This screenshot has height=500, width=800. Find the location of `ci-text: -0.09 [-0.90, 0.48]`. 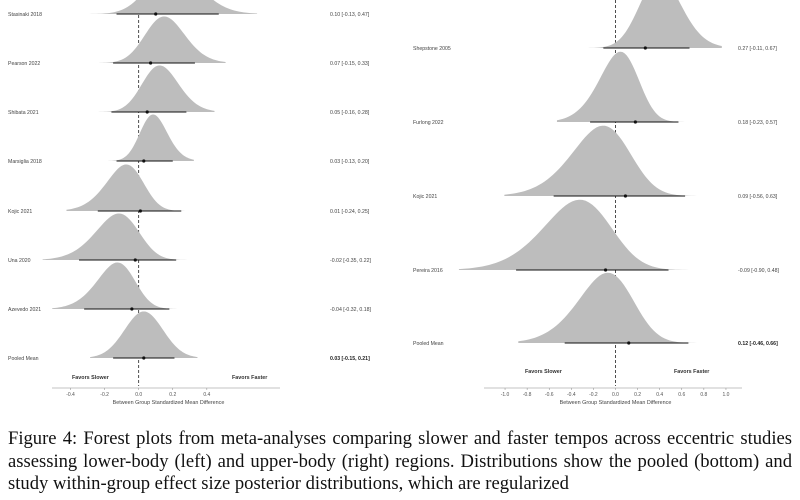

ci-text: -0.09 [-0.90, 0.48] is located at coordinates (759, 271).